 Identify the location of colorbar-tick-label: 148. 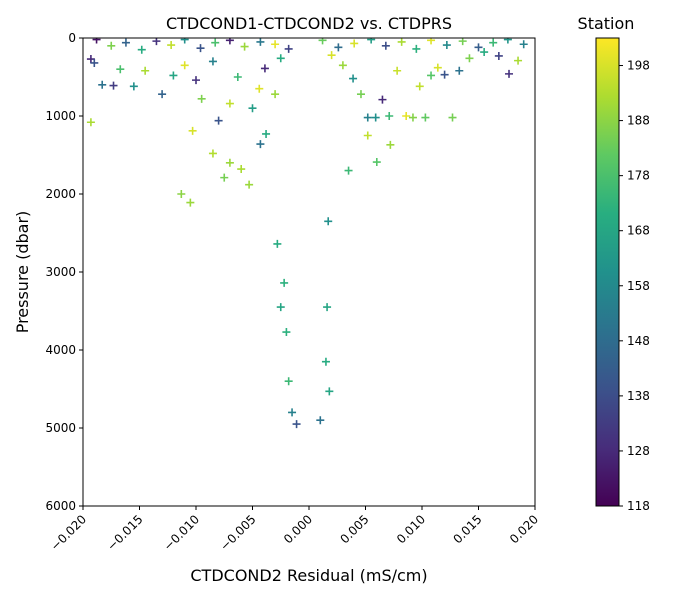
(638, 341).